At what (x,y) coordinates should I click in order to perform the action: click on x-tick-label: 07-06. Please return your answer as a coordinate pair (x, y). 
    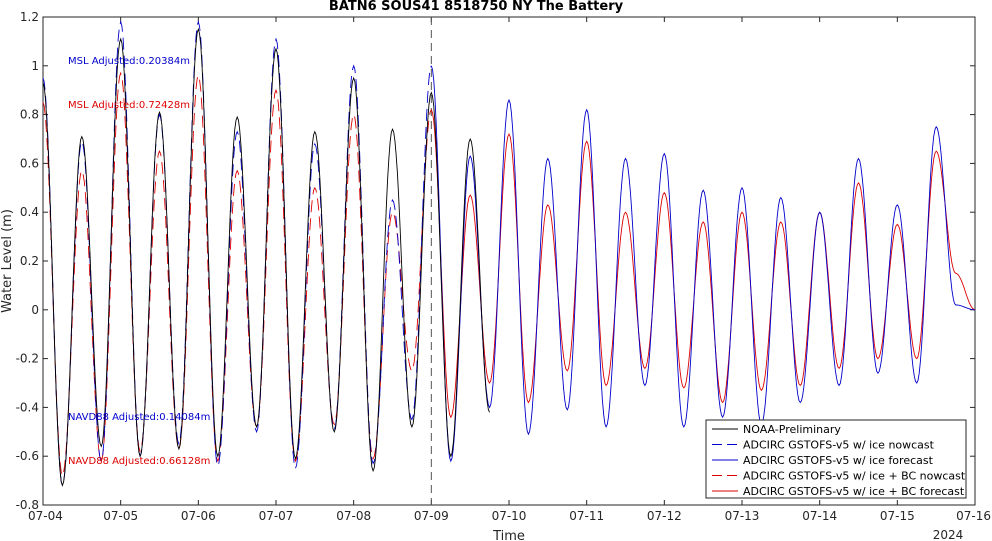
    Looking at the image, I should click on (198, 516).